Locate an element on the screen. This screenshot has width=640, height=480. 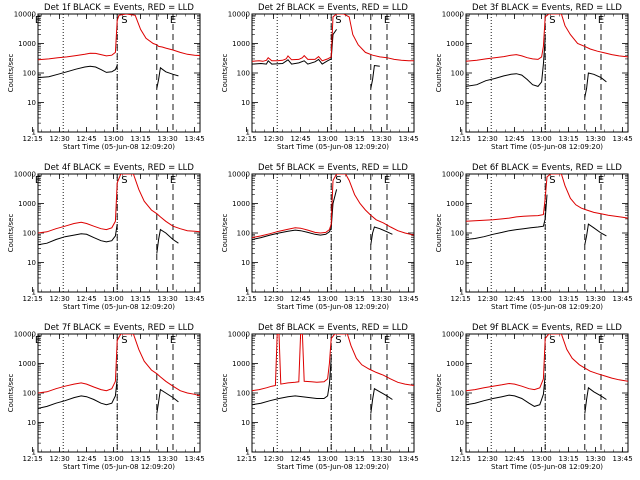
panel-title: Det 2f BLACK = Events, RED = LLD is located at coordinates (333, 8).